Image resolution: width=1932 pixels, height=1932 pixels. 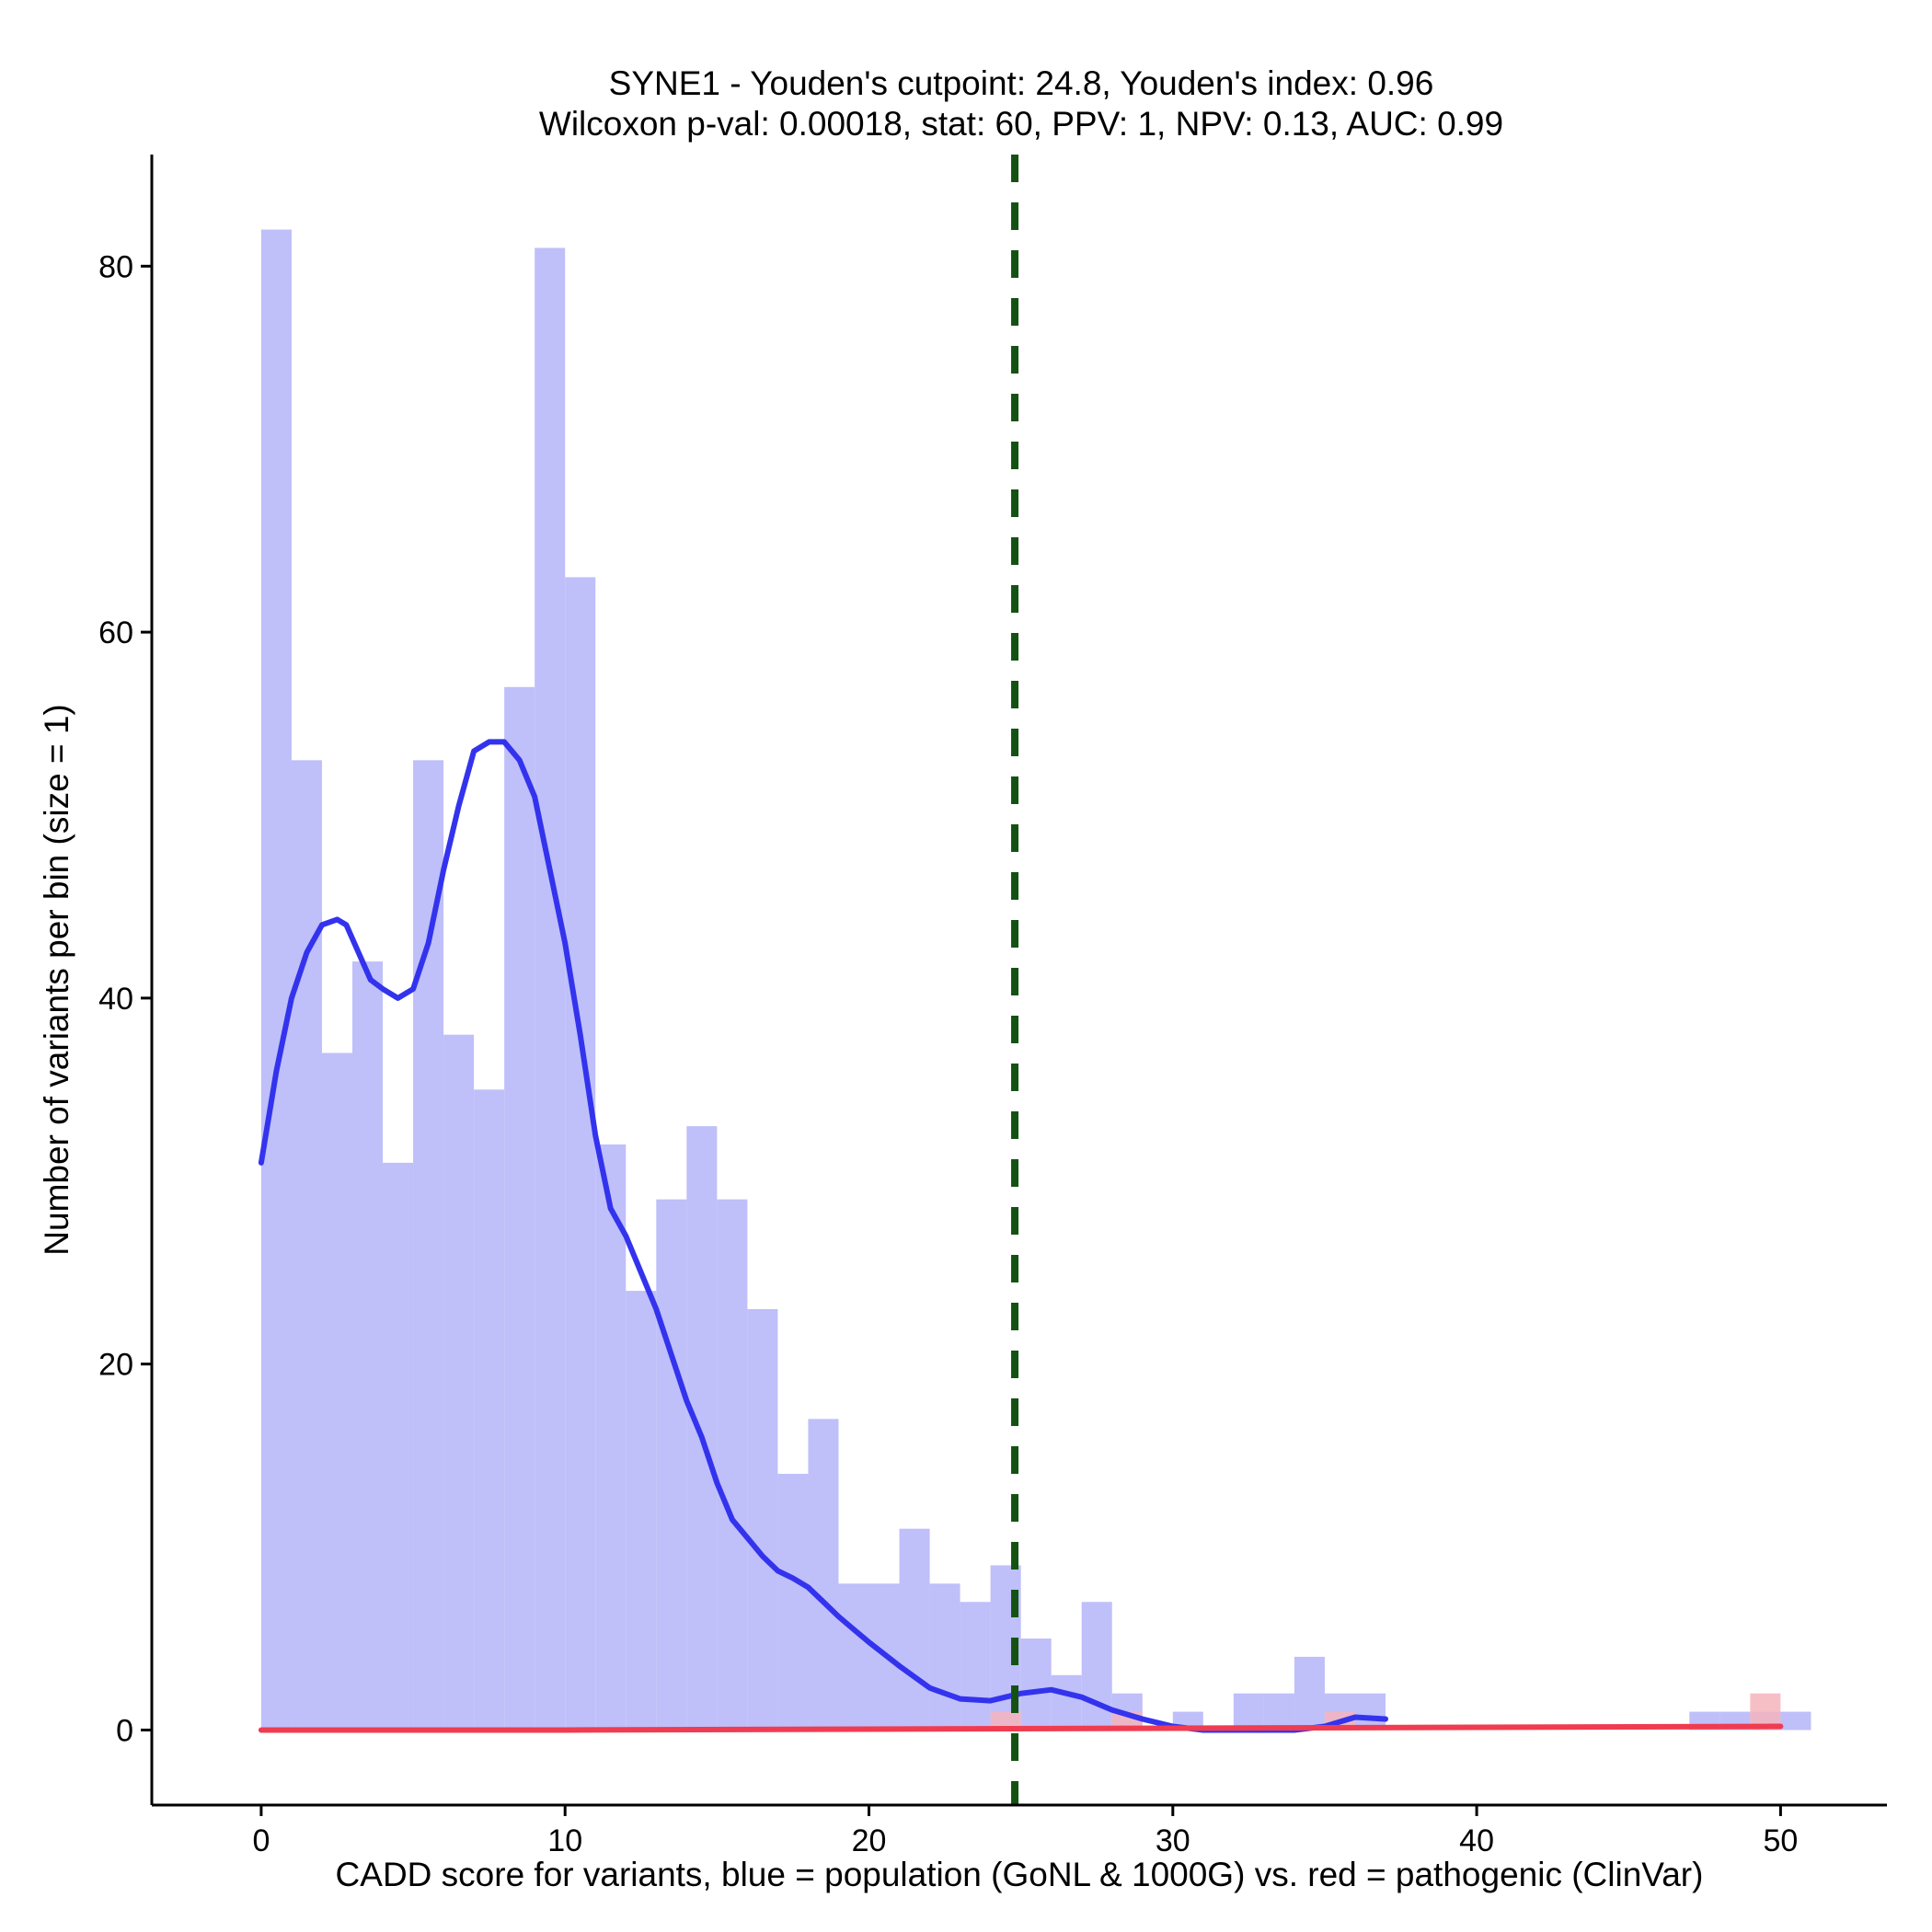 What do you see at coordinates (115, 1365) in the screenshot?
I see `y-tick-label: 20` at bounding box center [115, 1365].